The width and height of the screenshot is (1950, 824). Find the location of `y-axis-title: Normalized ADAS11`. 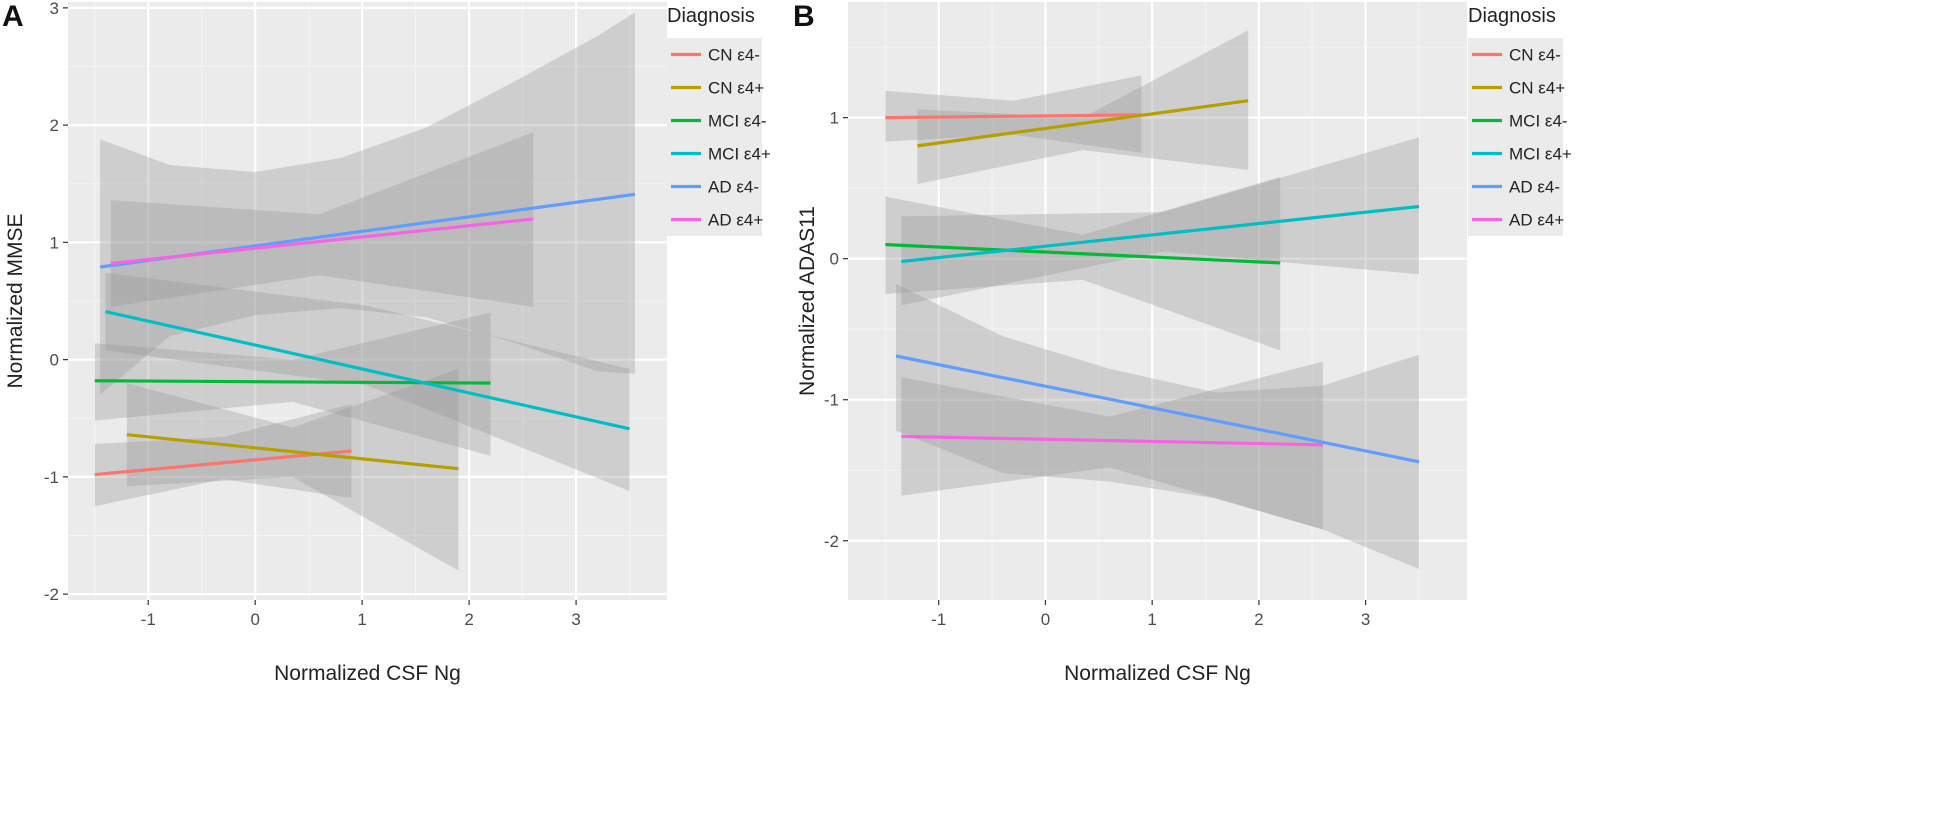

y-axis-title: Normalized ADAS11 is located at coordinates (807, 301).